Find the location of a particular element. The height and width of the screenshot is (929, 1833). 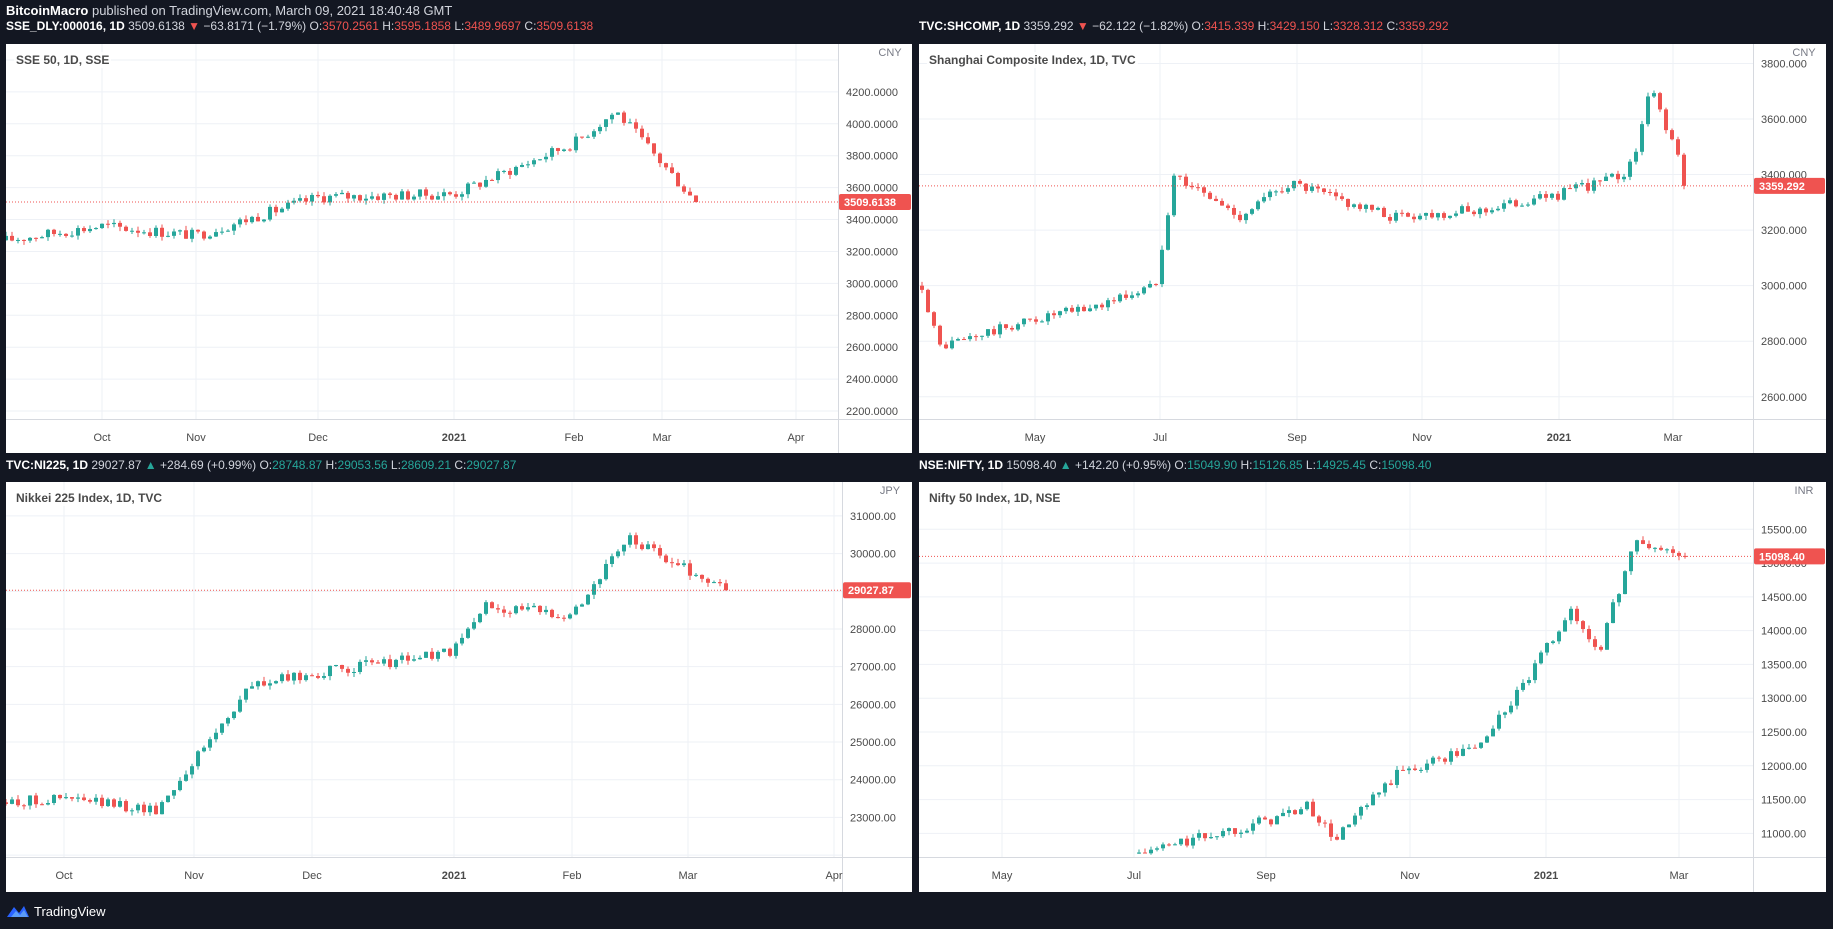

close-value: 3359.292 is located at coordinates (1423, 26).